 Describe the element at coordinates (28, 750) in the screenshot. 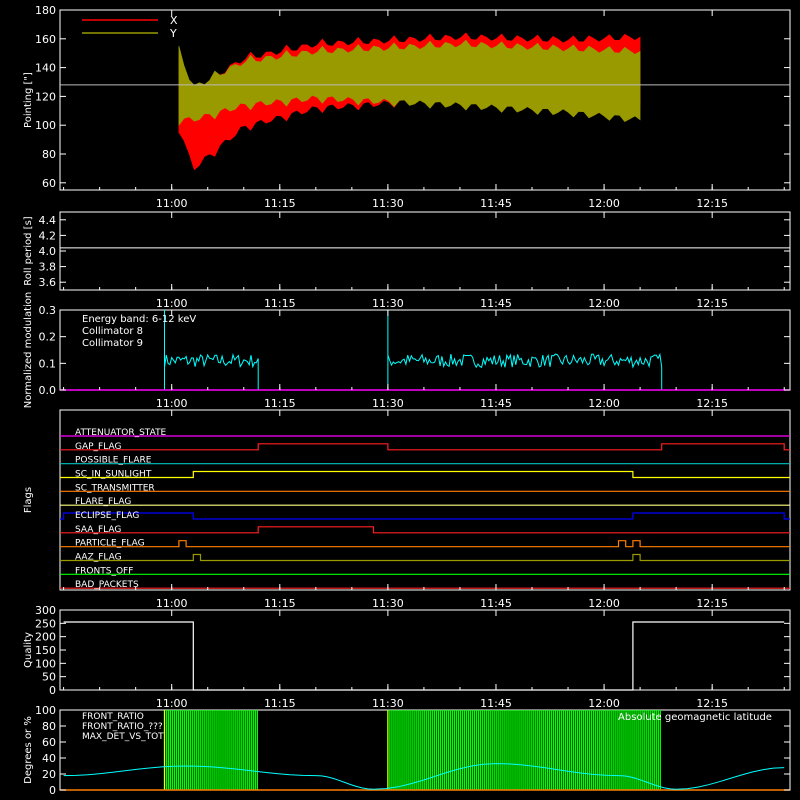

I see `y-axis-label: Degrees or %` at that location.